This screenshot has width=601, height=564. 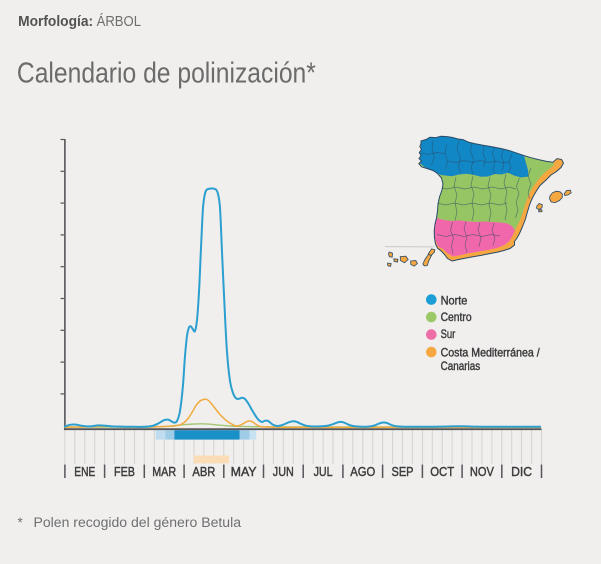 I want to click on svg-text: ABR, so click(x=203, y=471).